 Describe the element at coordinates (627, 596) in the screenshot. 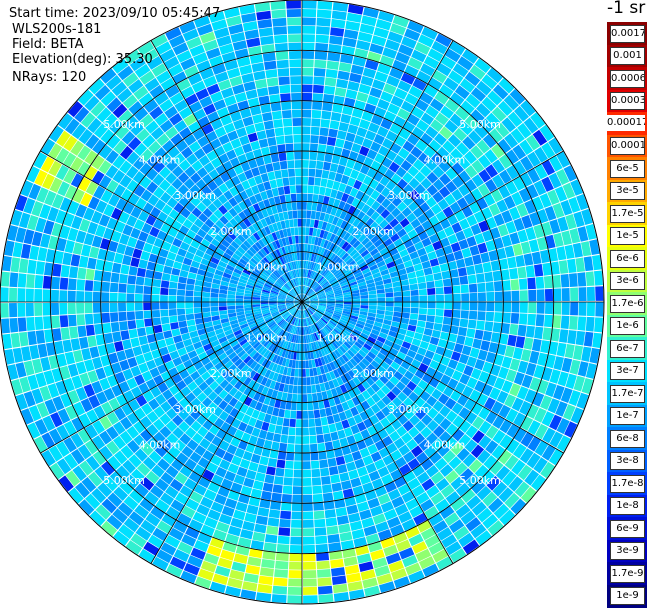

I see `colorbar-label: 1e-9` at that location.